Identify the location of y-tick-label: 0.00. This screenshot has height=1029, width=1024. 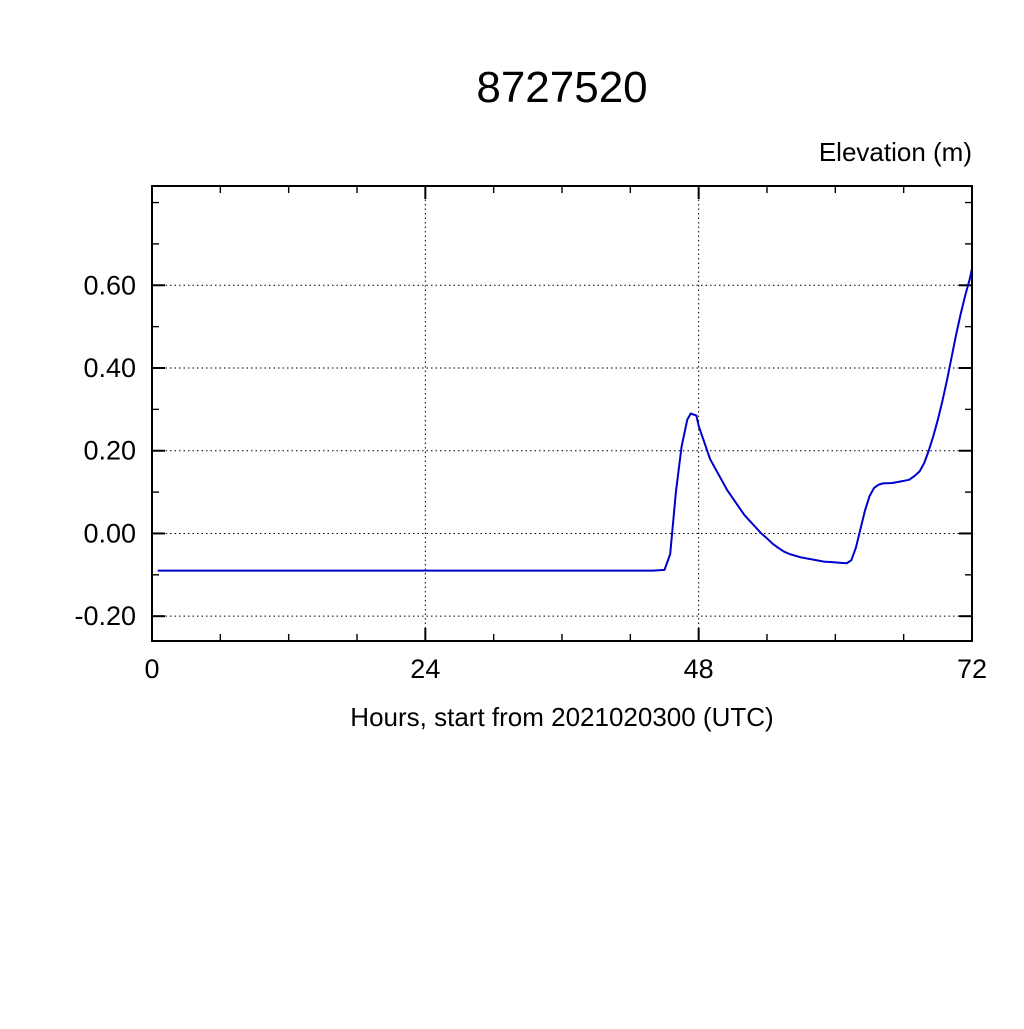
(109, 533).